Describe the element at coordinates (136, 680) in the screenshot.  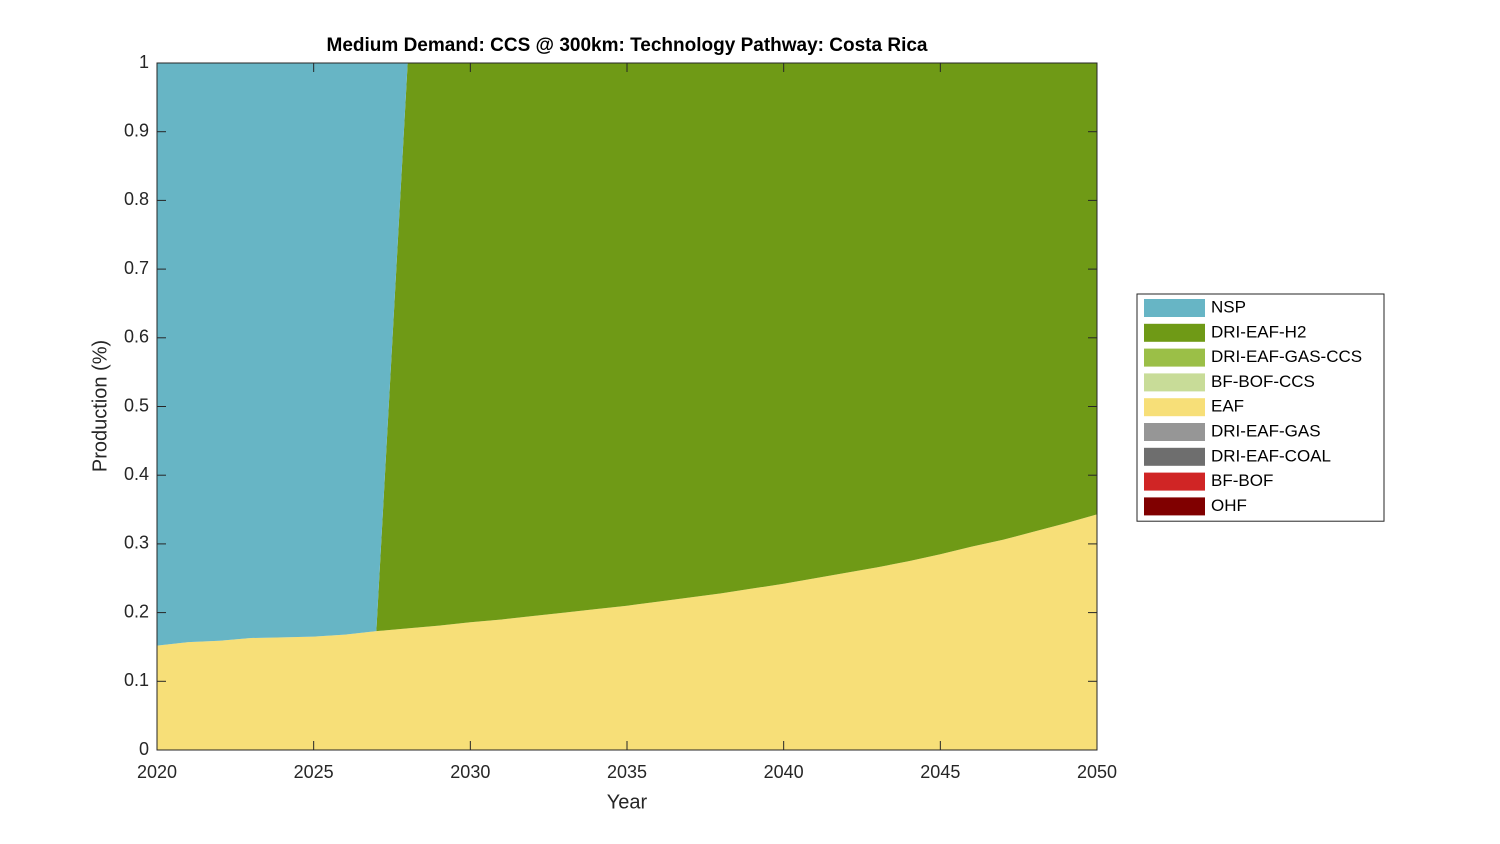
I see `y-tick-label: 0.1` at that location.